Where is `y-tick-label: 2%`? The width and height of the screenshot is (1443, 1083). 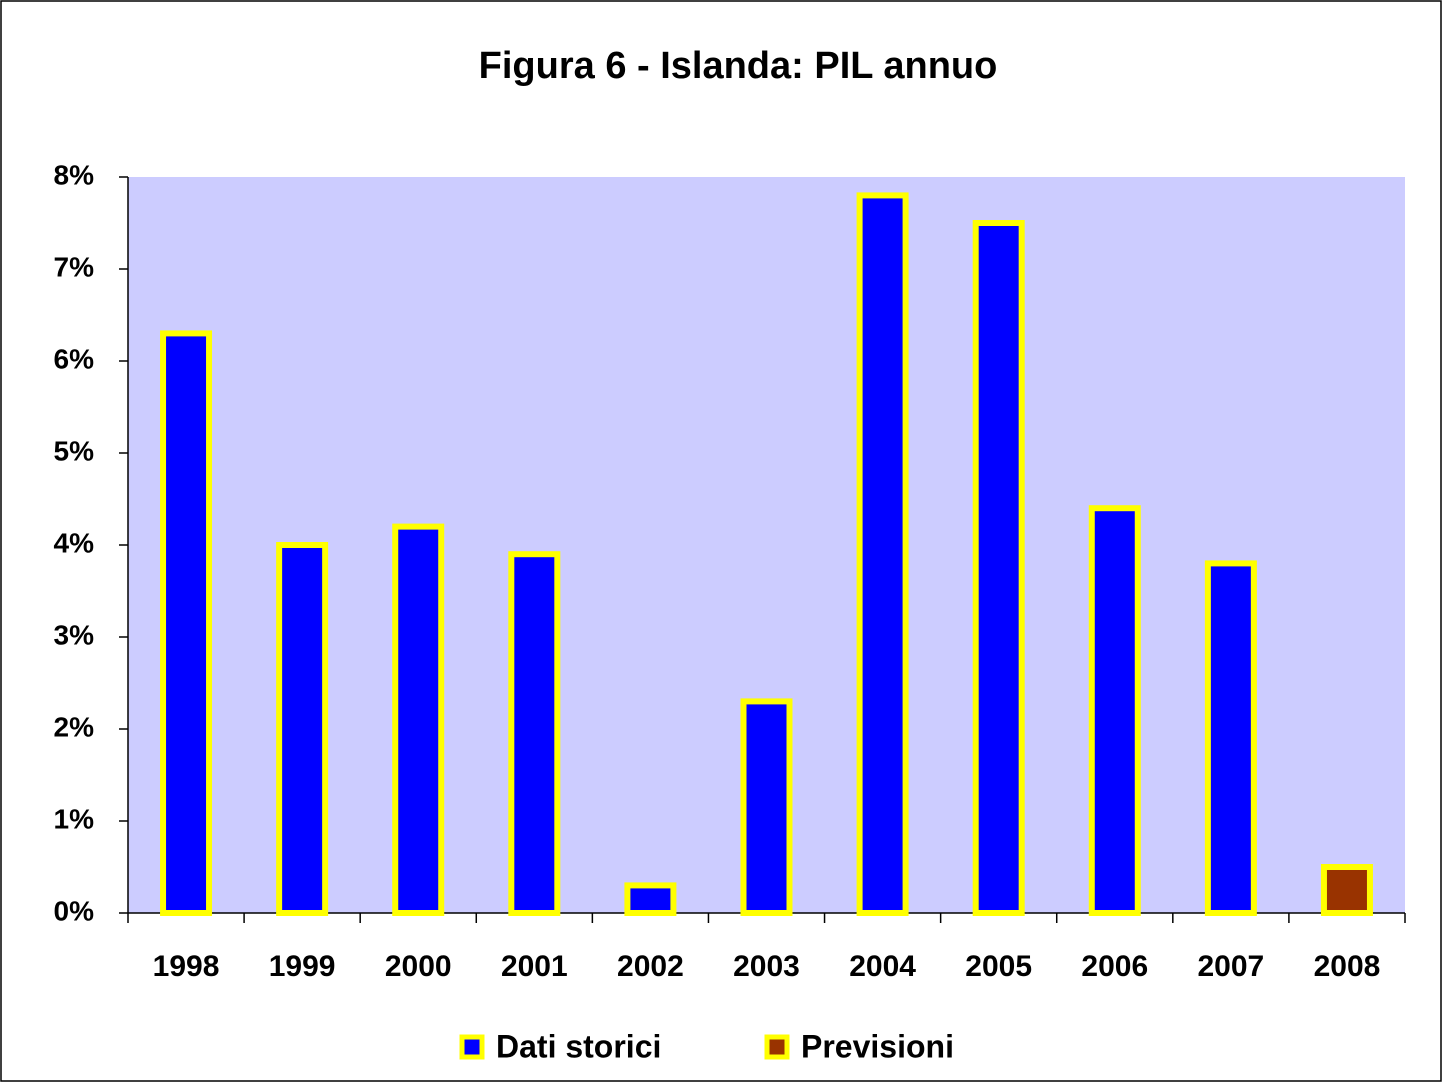 y-tick-label: 2% is located at coordinates (74, 726).